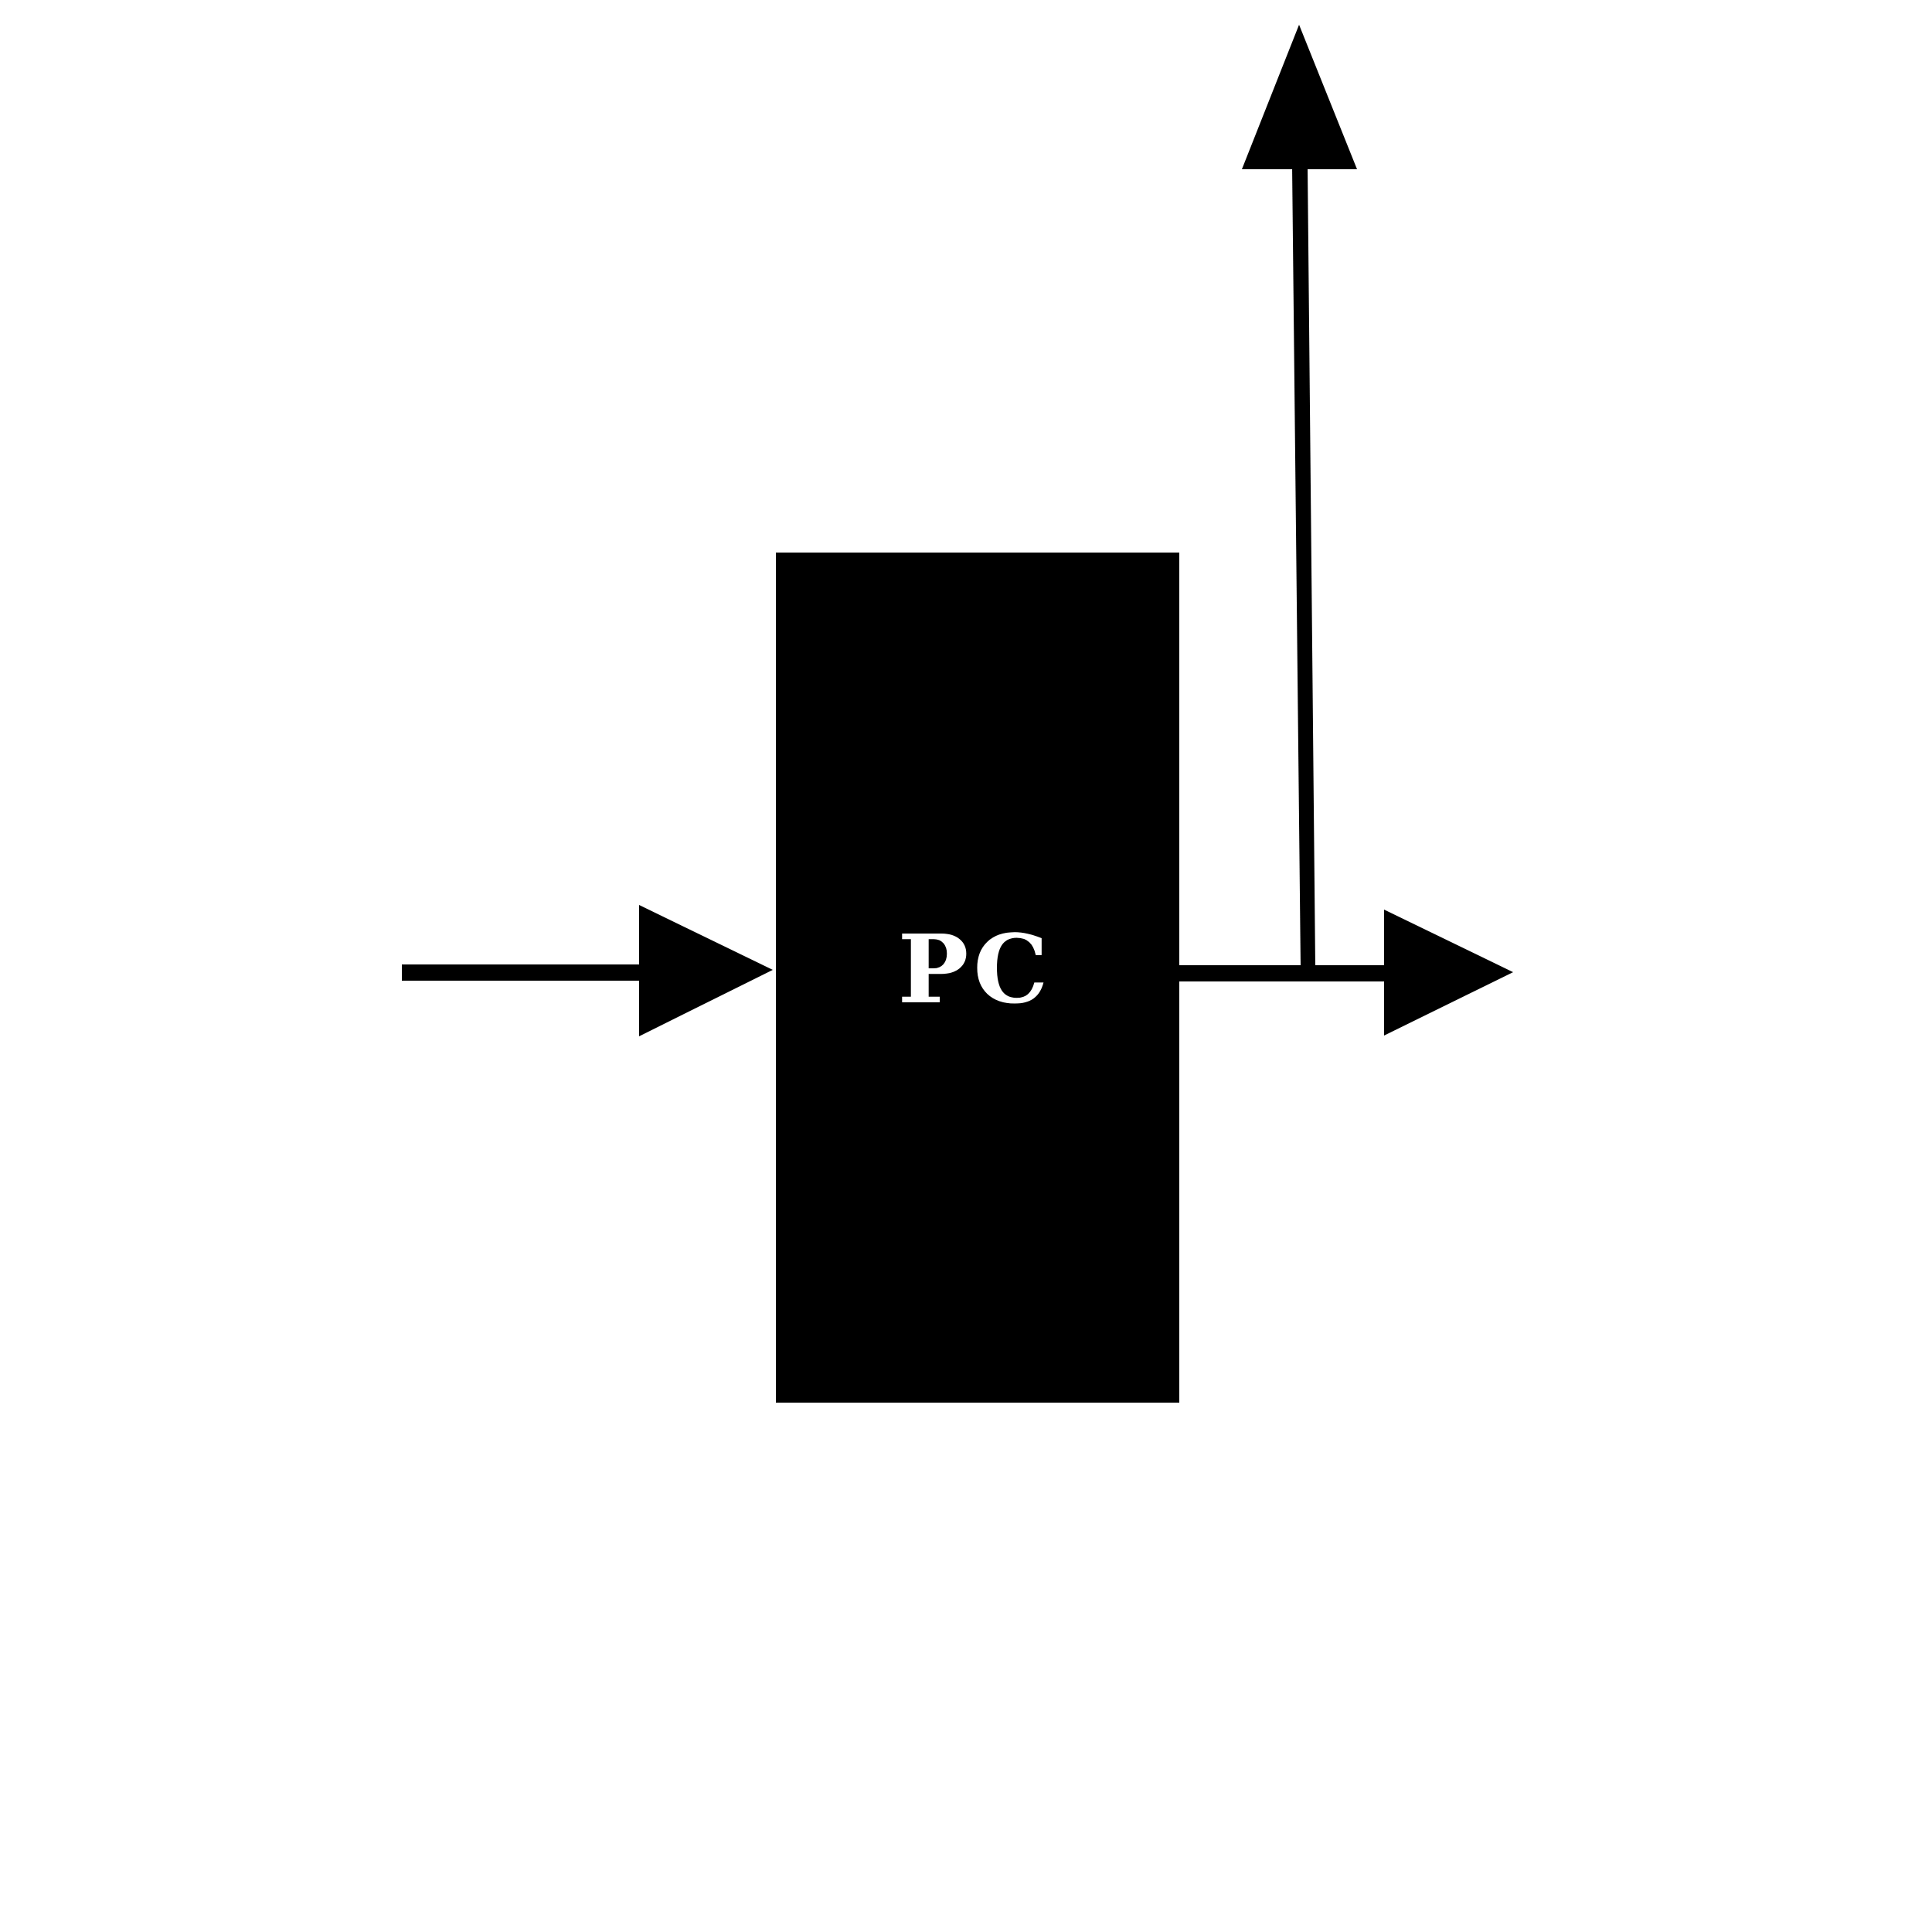 This screenshot has height=1932, width=1932. I want to click on output-arrow-head, so click(1448, 973).